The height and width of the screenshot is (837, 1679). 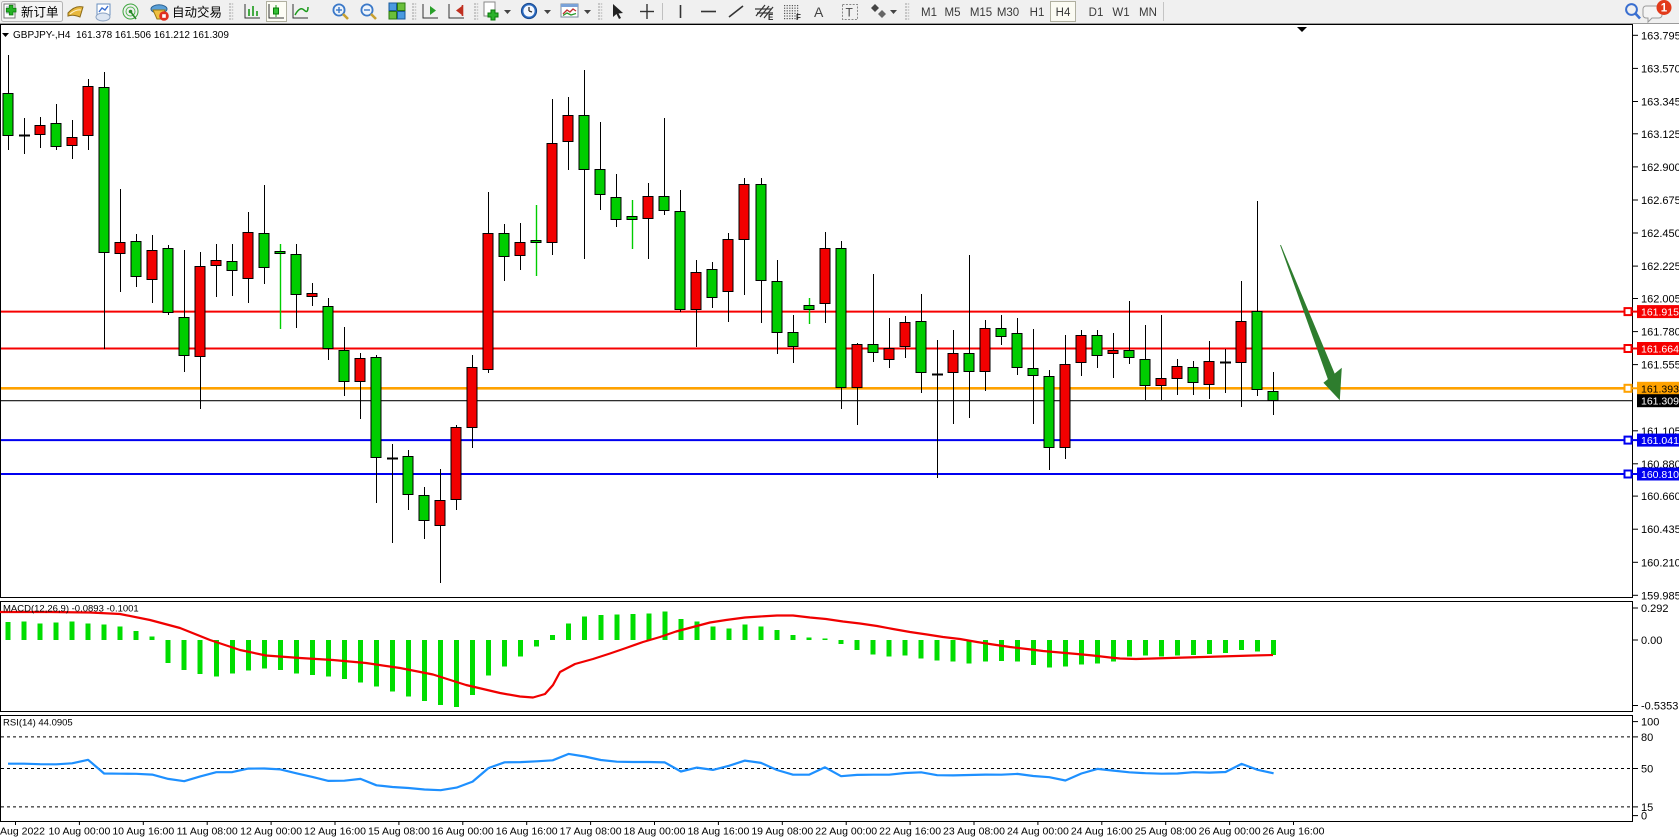 What do you see at coordinates (1660, 267) in the screenshot?
I see `svg-text: 162.225` at bounding box center [1660, 267].